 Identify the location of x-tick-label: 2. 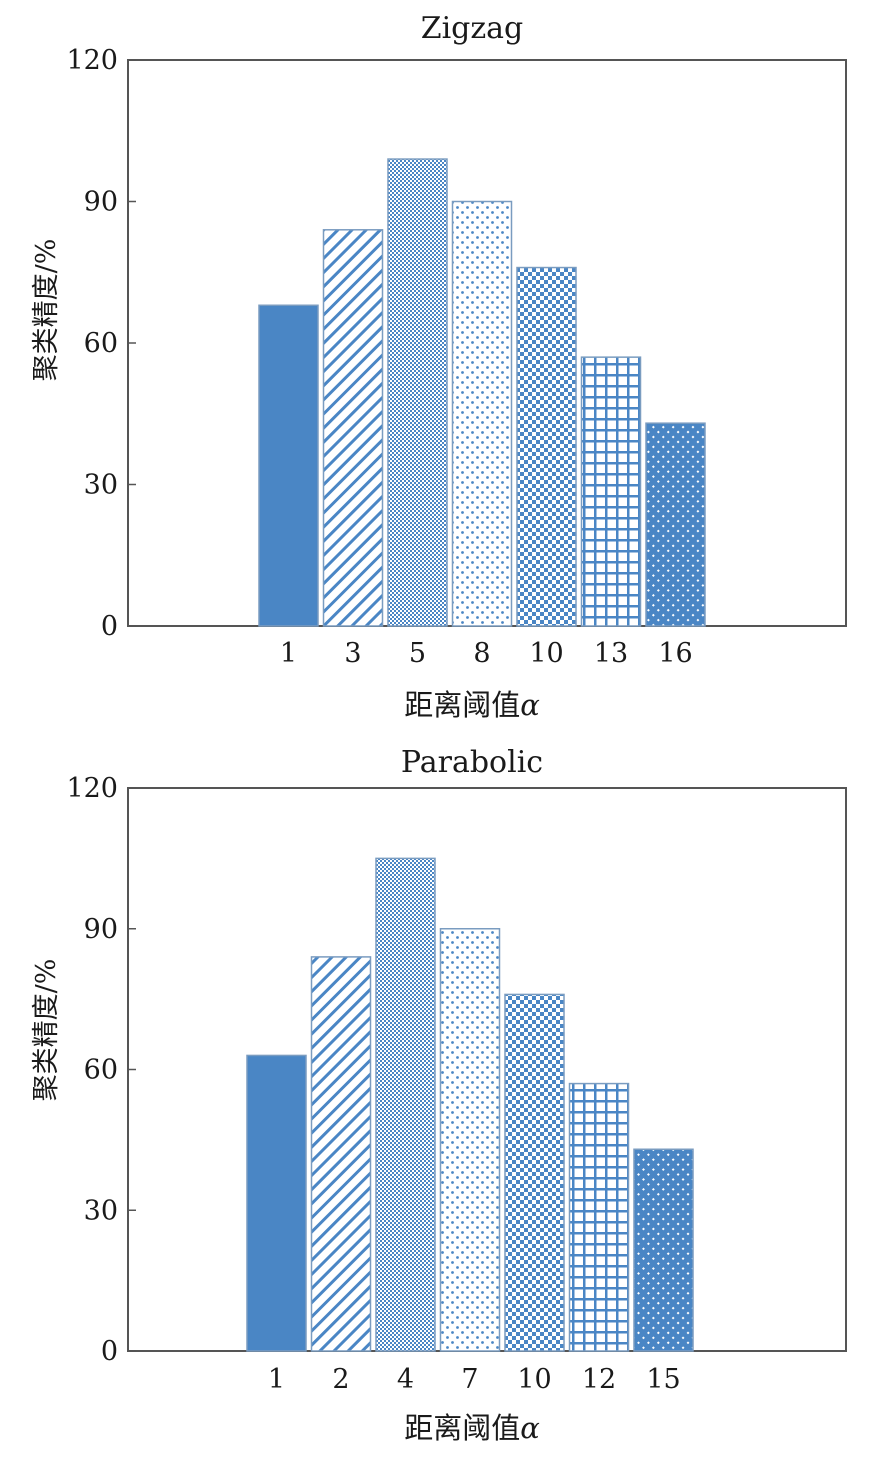
(340, 1379).